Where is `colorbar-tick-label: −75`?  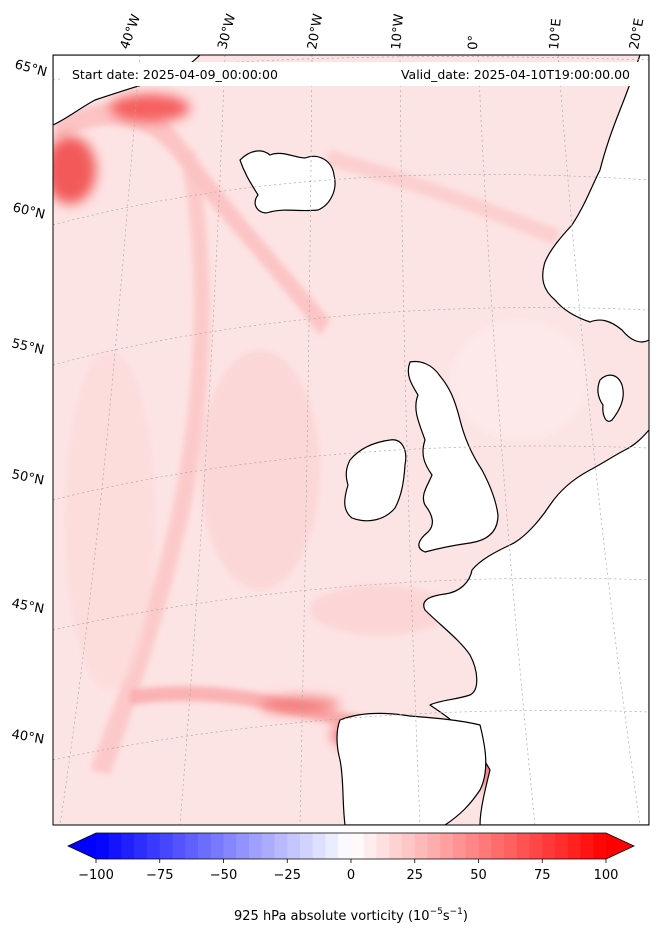
colorbar-tick-label: −75 is located at coordinates (159, 875).